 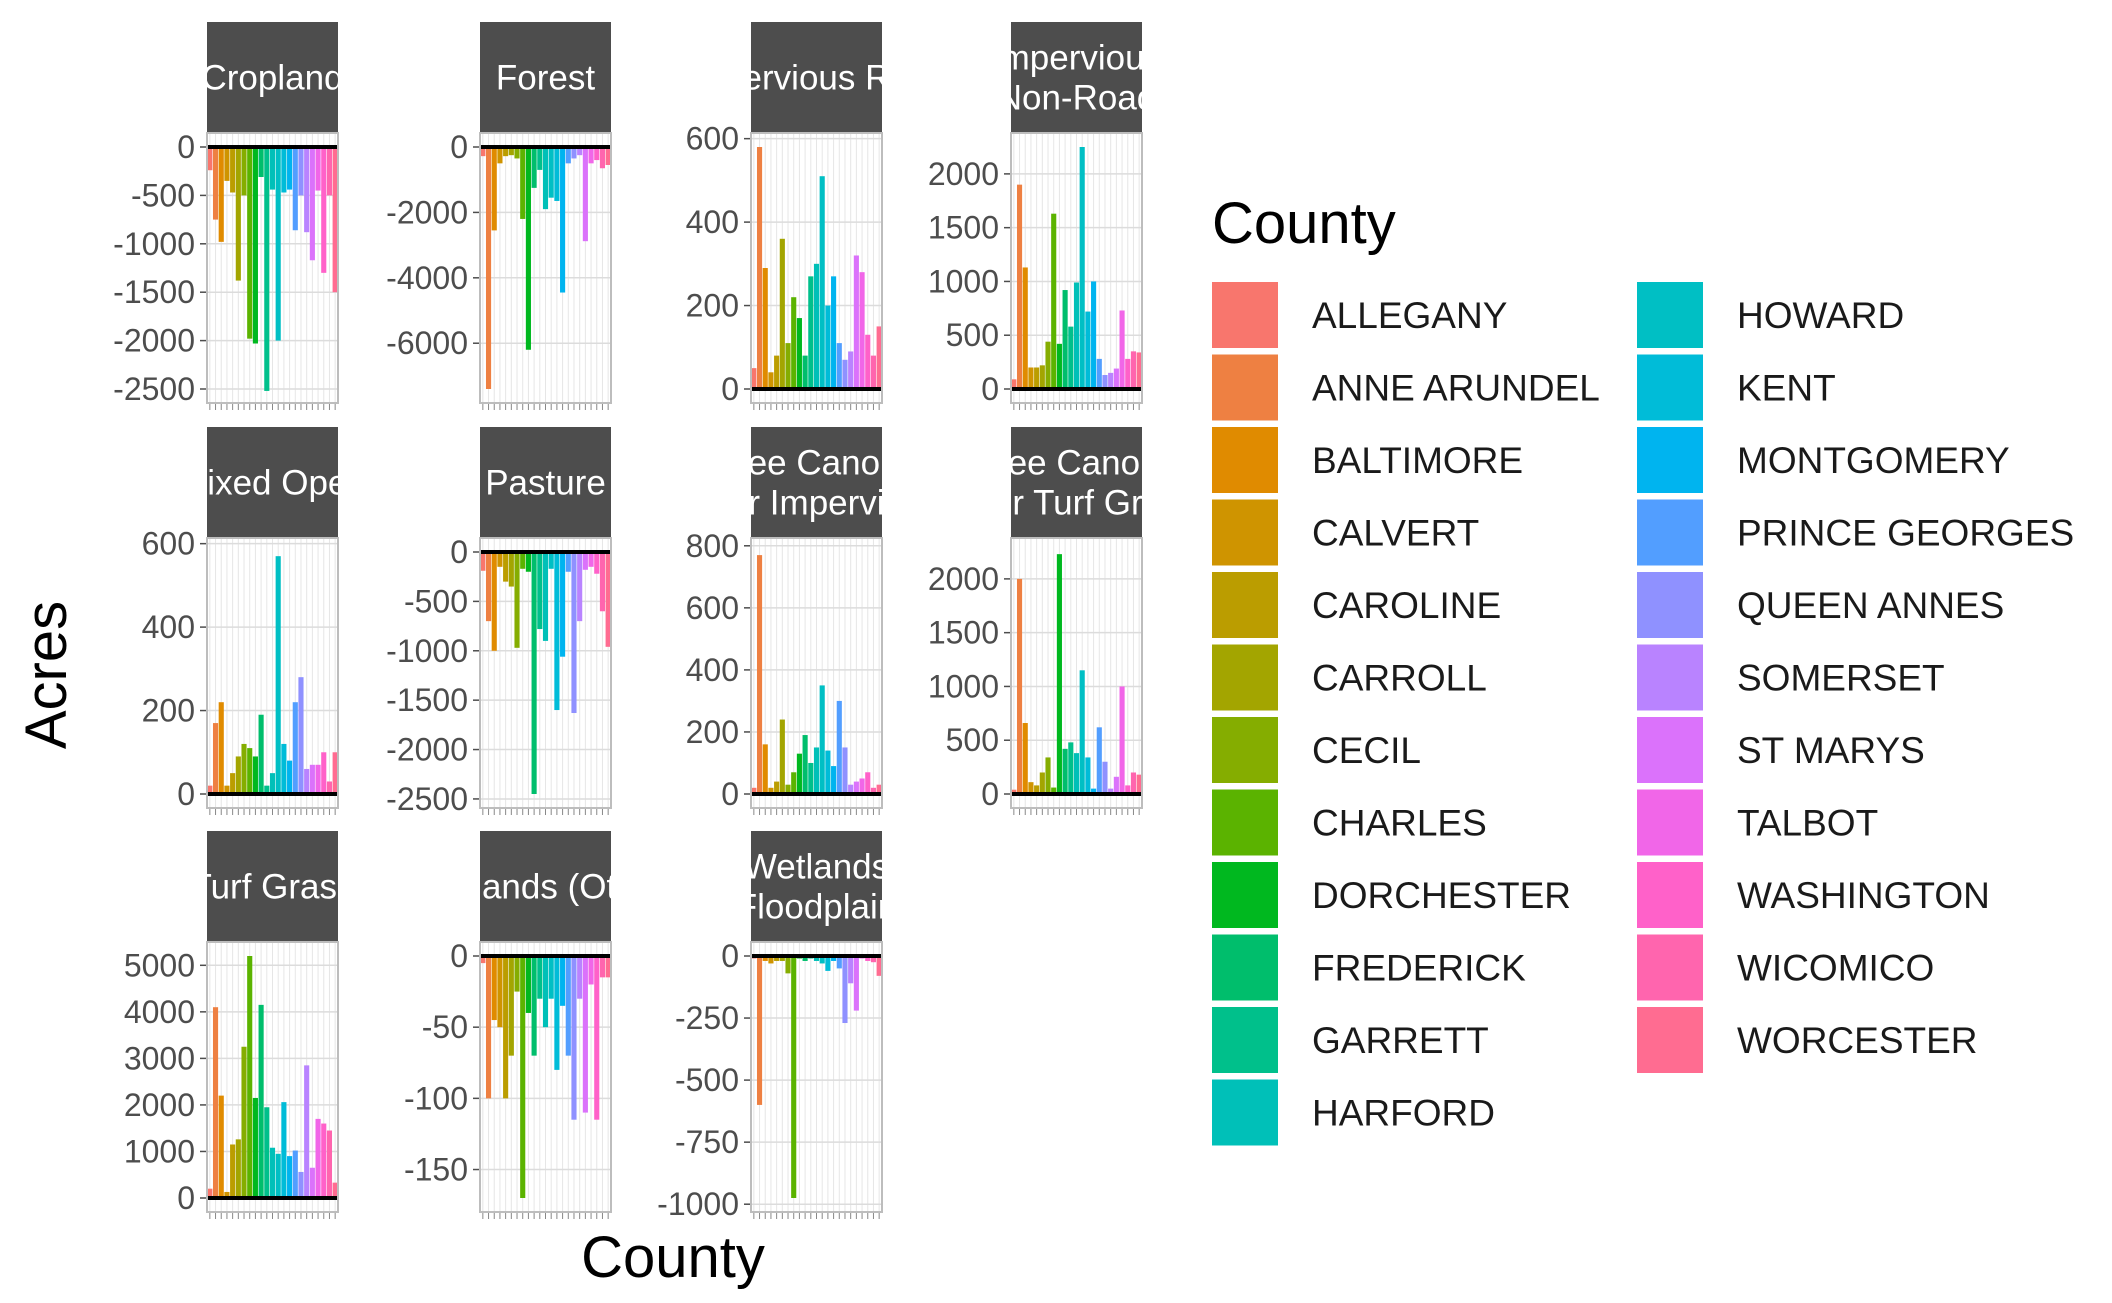 What do you see at coordinates (545, 78) in the screenshot?
I see `facet-strip-label: Forest` at bounding box center [545, 78].